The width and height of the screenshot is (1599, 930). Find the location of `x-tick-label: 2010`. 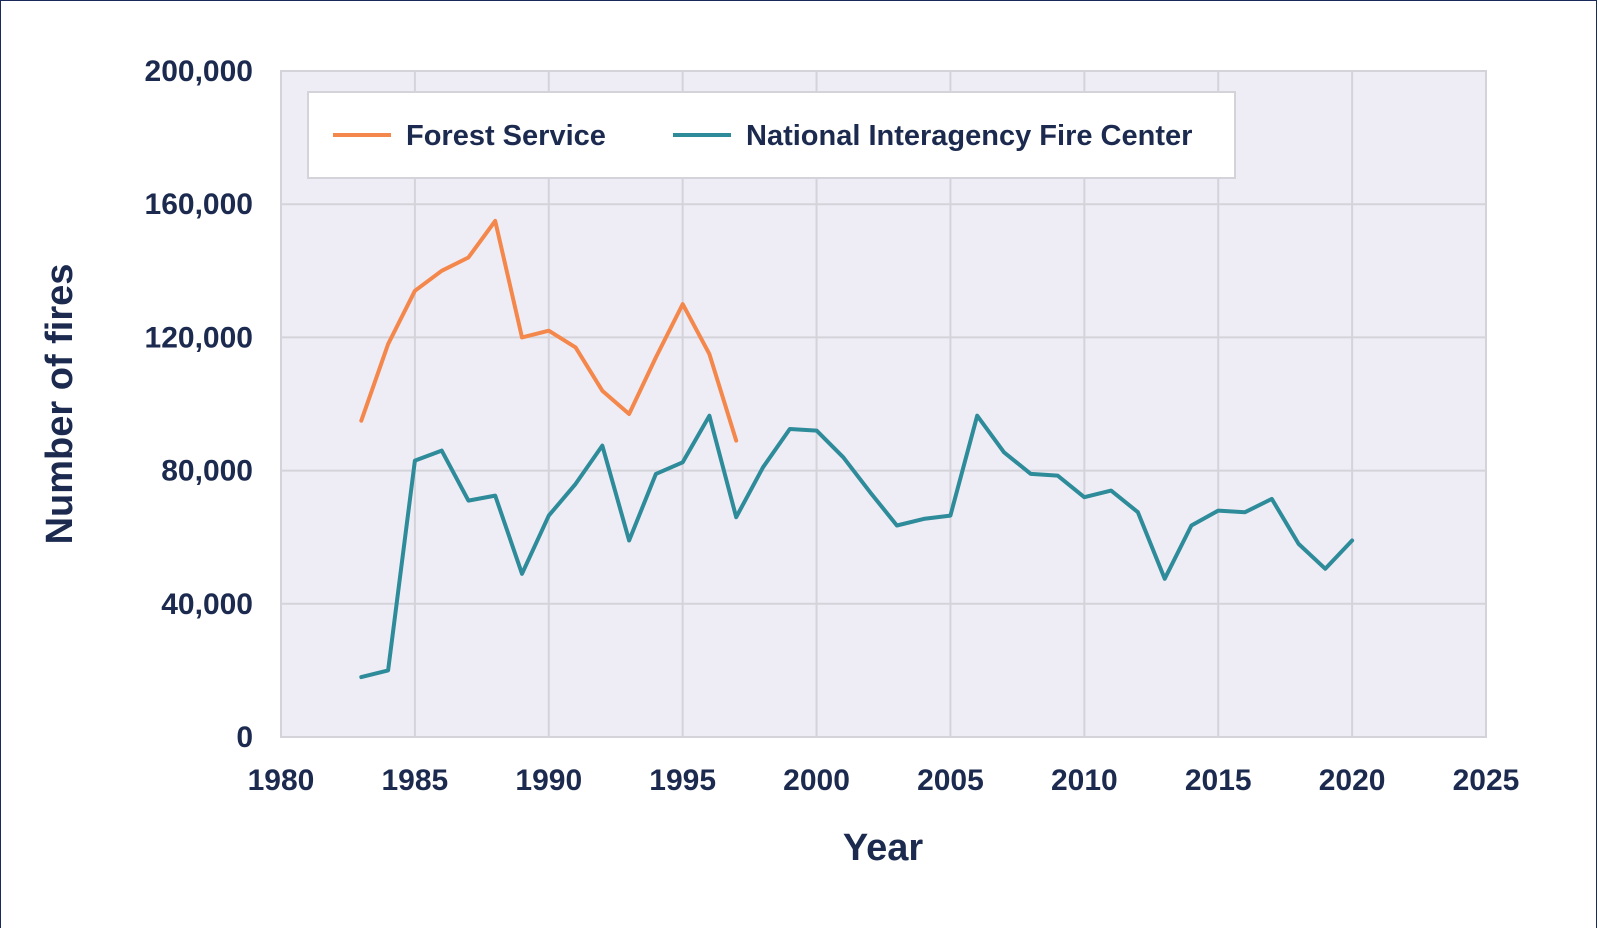

x-tick-label: 2010 is located at coordinates (1084, 780).